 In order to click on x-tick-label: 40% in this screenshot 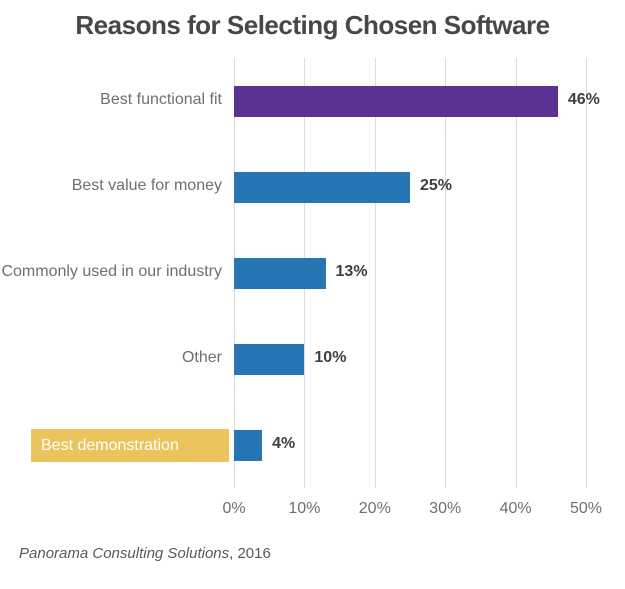, I will do `click(515, 508)`.